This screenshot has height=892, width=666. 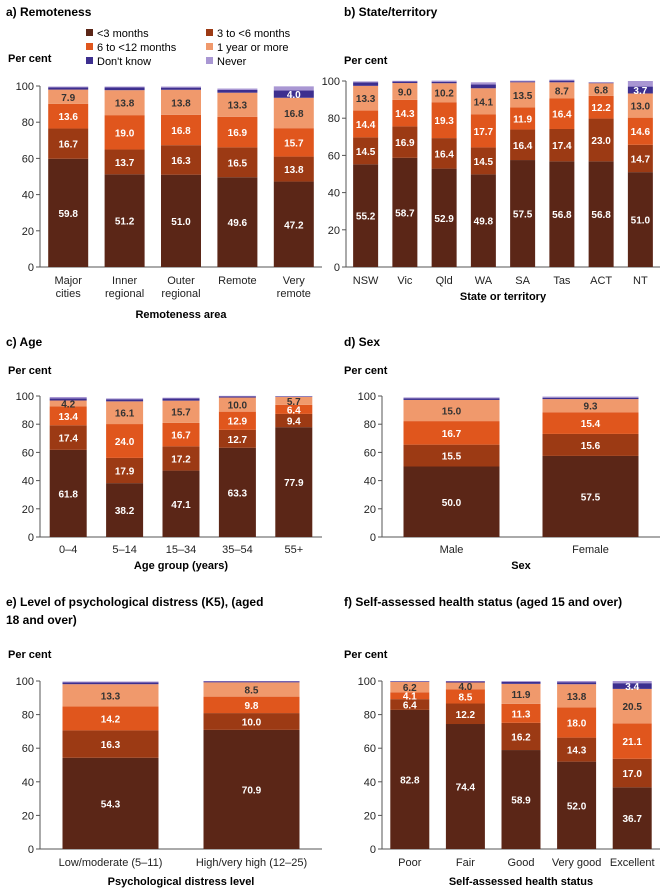 What do you see at coordinates (89, 46) in the screenshot?
I see `legend-swatch-m6to12` at bounding box center [89, 46].